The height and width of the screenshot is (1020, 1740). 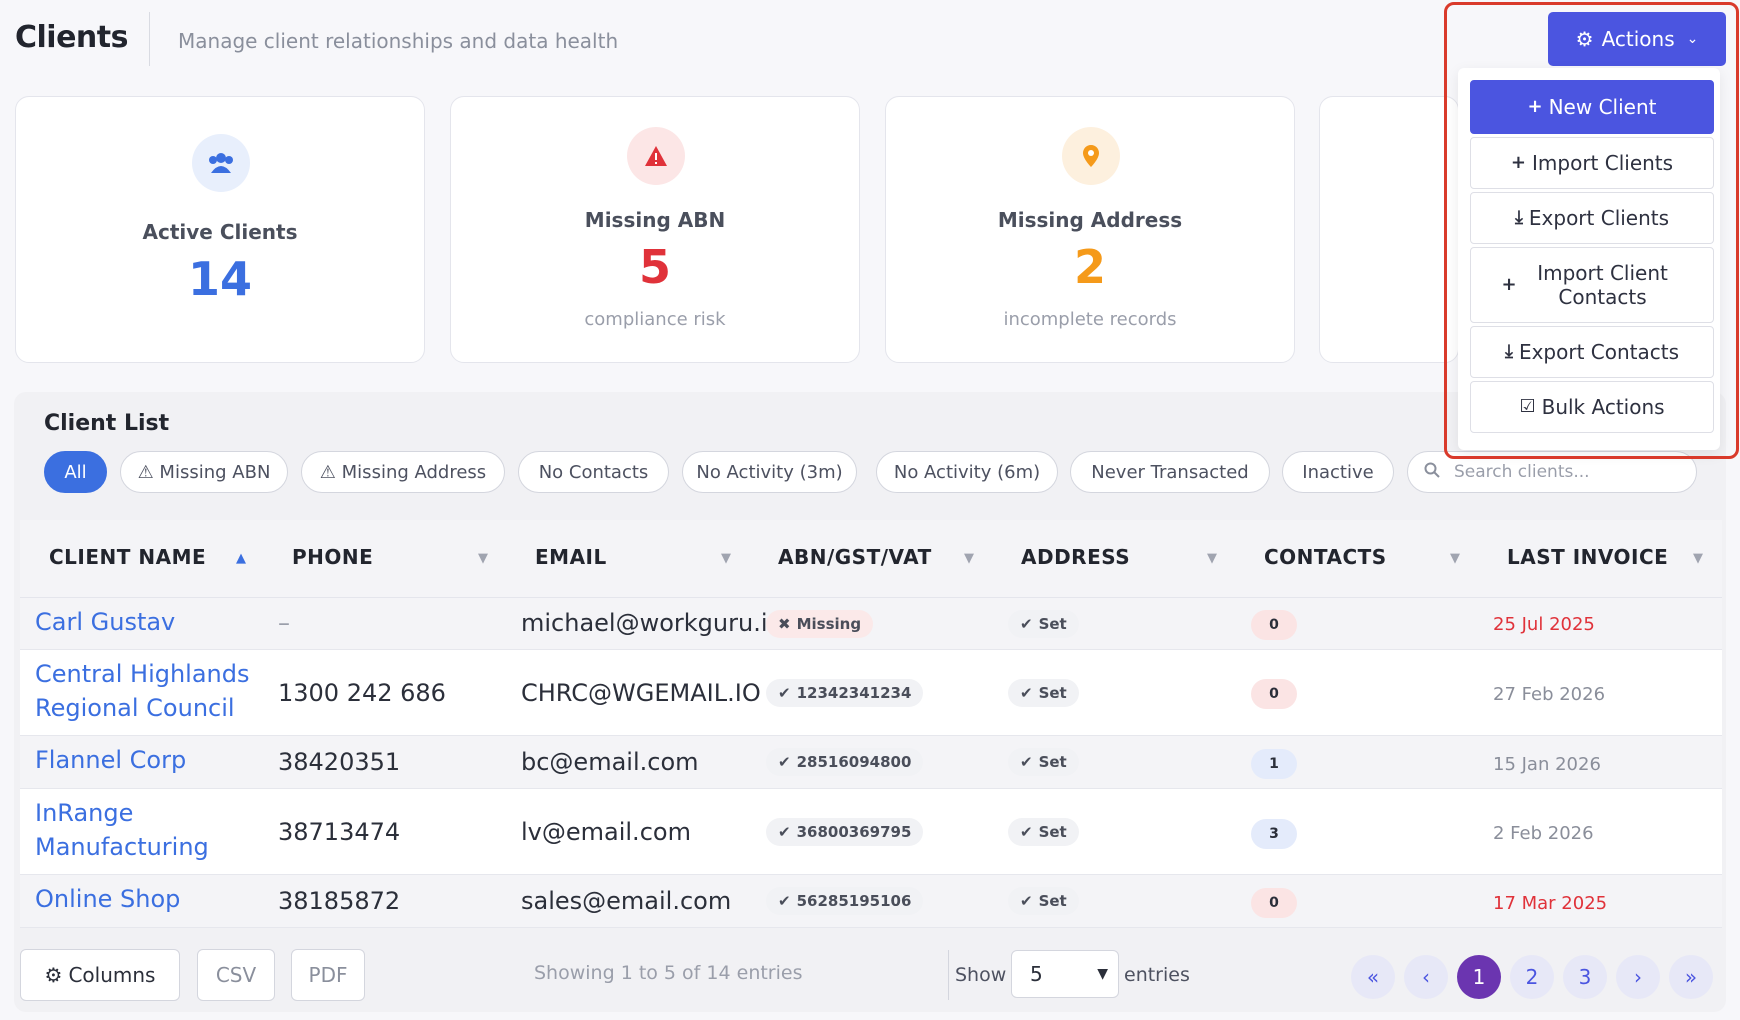 I want to click on prev-page-button: ‹, so click(x=1426, y=977).